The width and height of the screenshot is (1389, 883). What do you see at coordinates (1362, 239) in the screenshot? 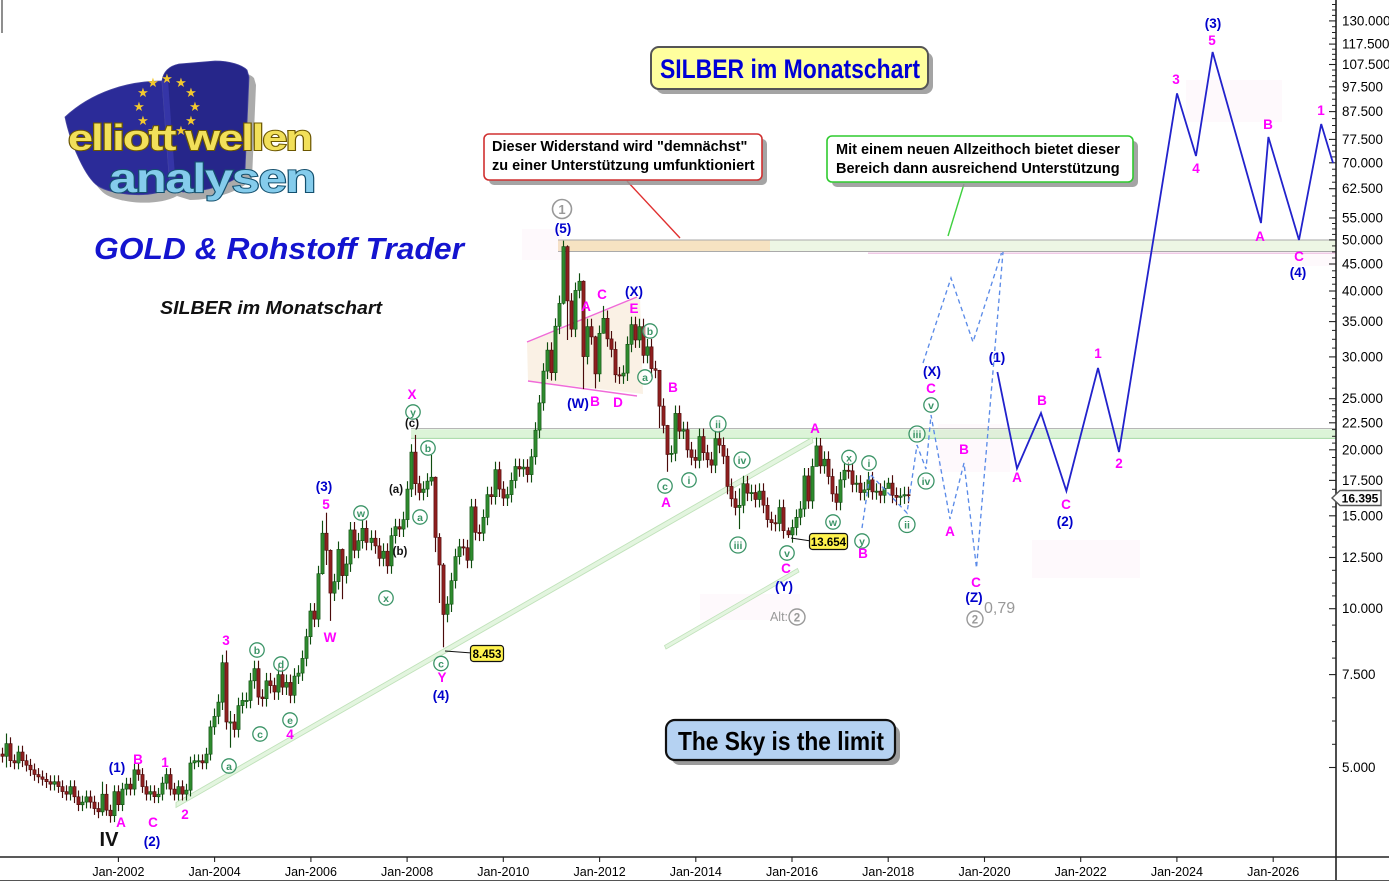
I see `svg-text: 50.000` at bounding box center [1362, 239].